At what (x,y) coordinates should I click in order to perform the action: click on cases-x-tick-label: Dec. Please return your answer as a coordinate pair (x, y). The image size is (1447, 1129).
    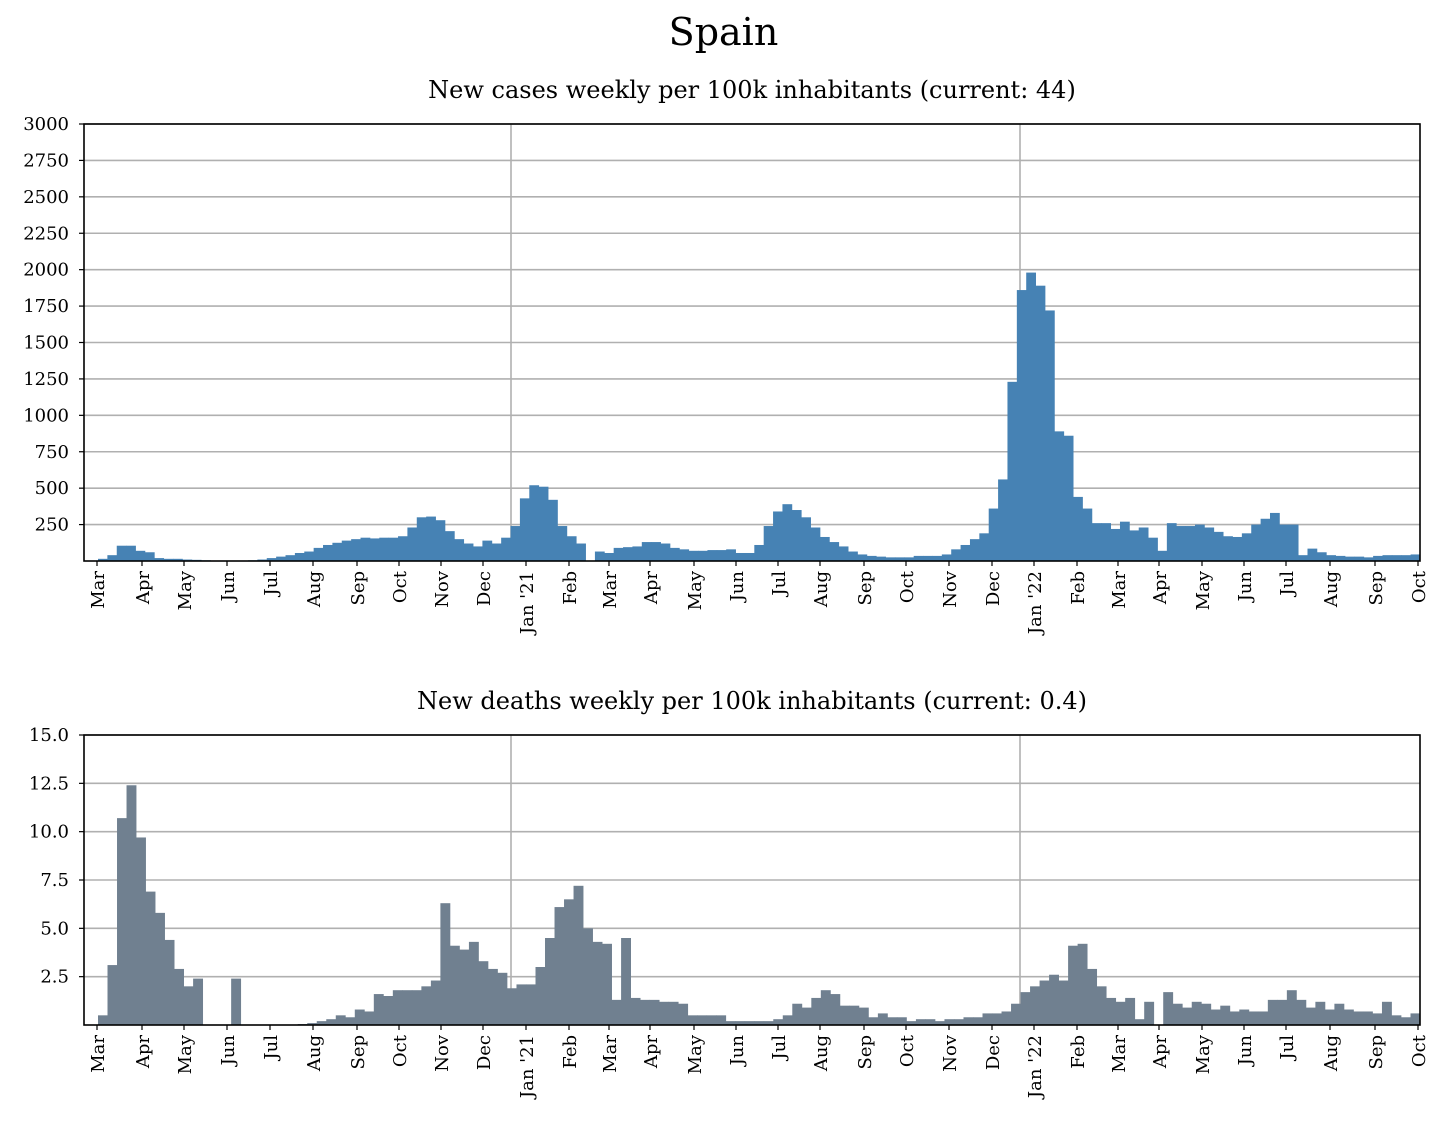
    Looking at the image, I should click on (993, 588).